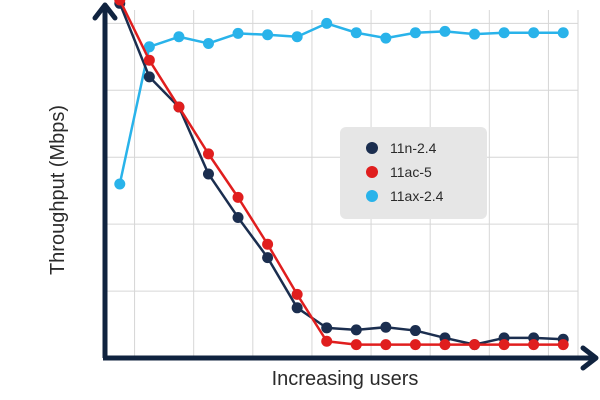  I want to click on legend-label: 11ac-5, so click(411, 172).